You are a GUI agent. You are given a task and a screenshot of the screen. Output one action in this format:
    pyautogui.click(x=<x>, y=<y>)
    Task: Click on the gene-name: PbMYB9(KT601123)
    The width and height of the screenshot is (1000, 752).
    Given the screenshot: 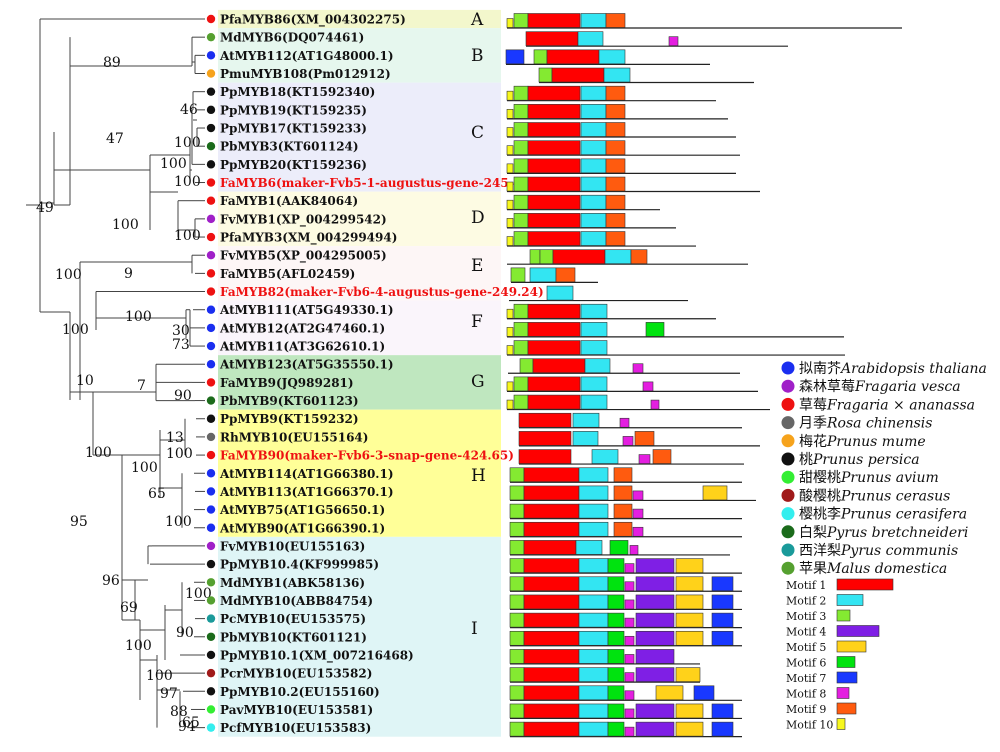 What is the action you would take?
    pyautogui.click(x=289, y=401)
    